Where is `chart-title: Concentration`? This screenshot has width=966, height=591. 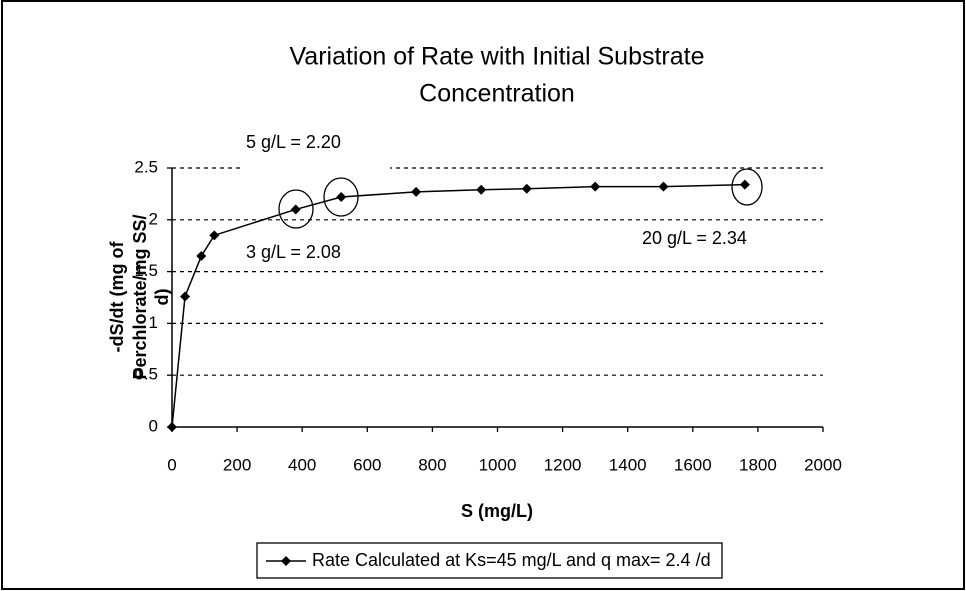 chart-title: Concentration is located at coordinates (497, 94).